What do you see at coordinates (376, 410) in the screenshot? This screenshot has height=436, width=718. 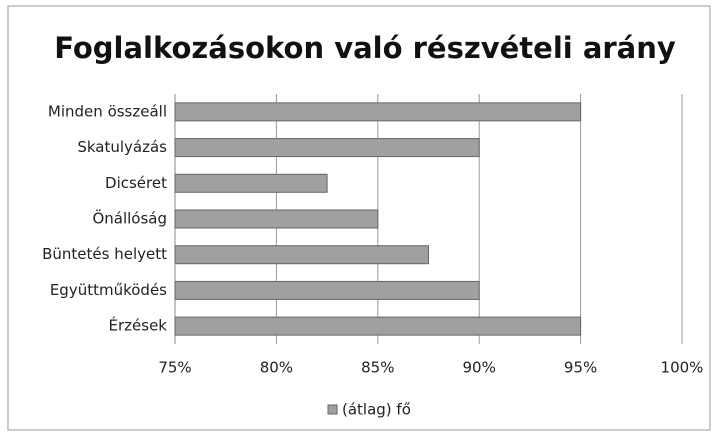 I see `legend-label: (átlag) fő` at bounding box center [376, 410].